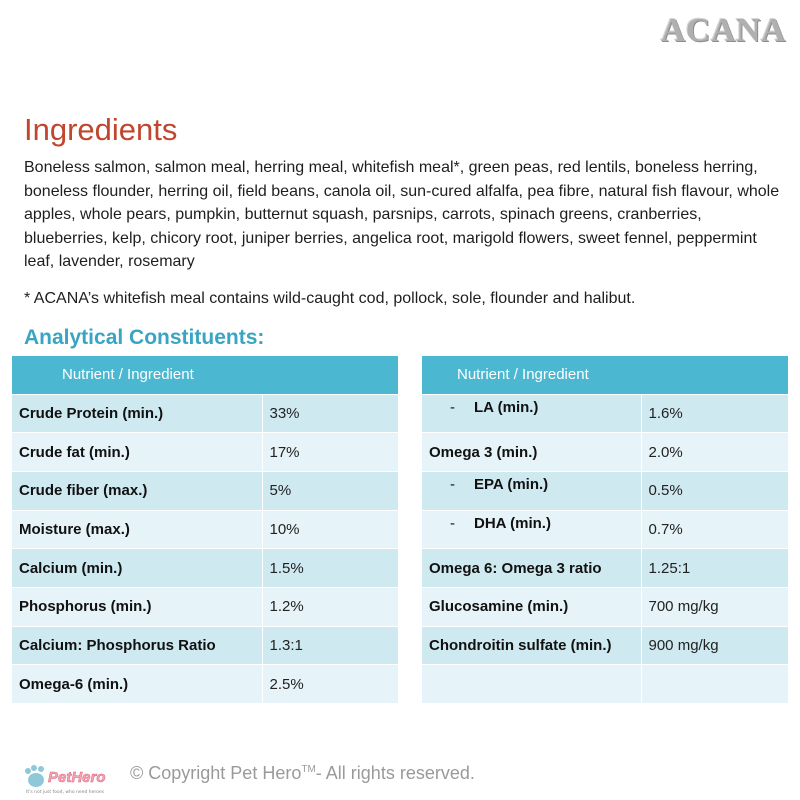 The image size is (800, 800). What do you see at coordinates (531, 607) in the screenshot?
I see `nutrient-name: Glucosamine (min.)` at bounding box center [531, 607].